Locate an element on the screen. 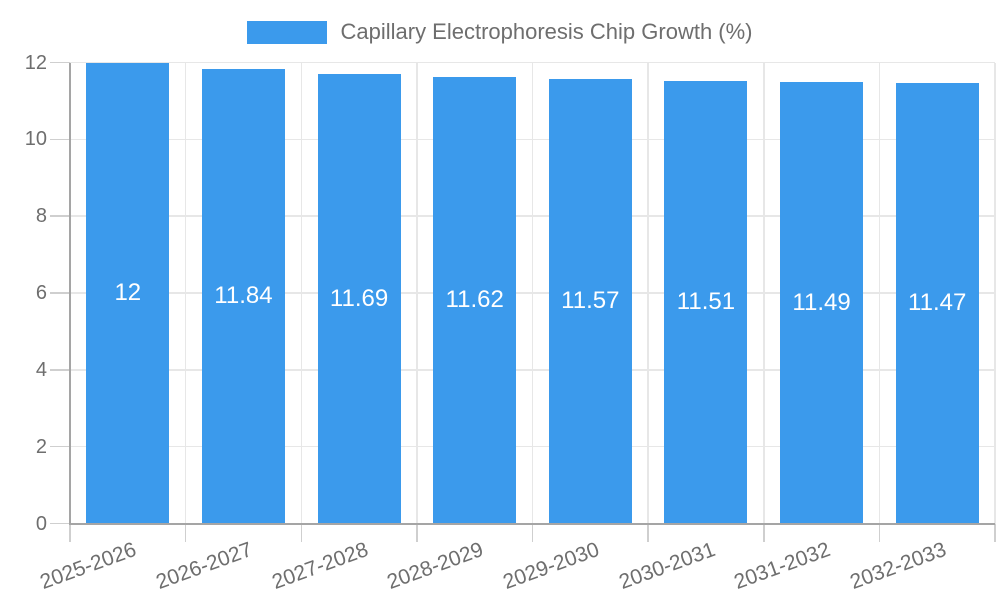 The height and width of the screenshot is (600, 1000). y-tick-label: 12 is located at coordinates (35, 62).